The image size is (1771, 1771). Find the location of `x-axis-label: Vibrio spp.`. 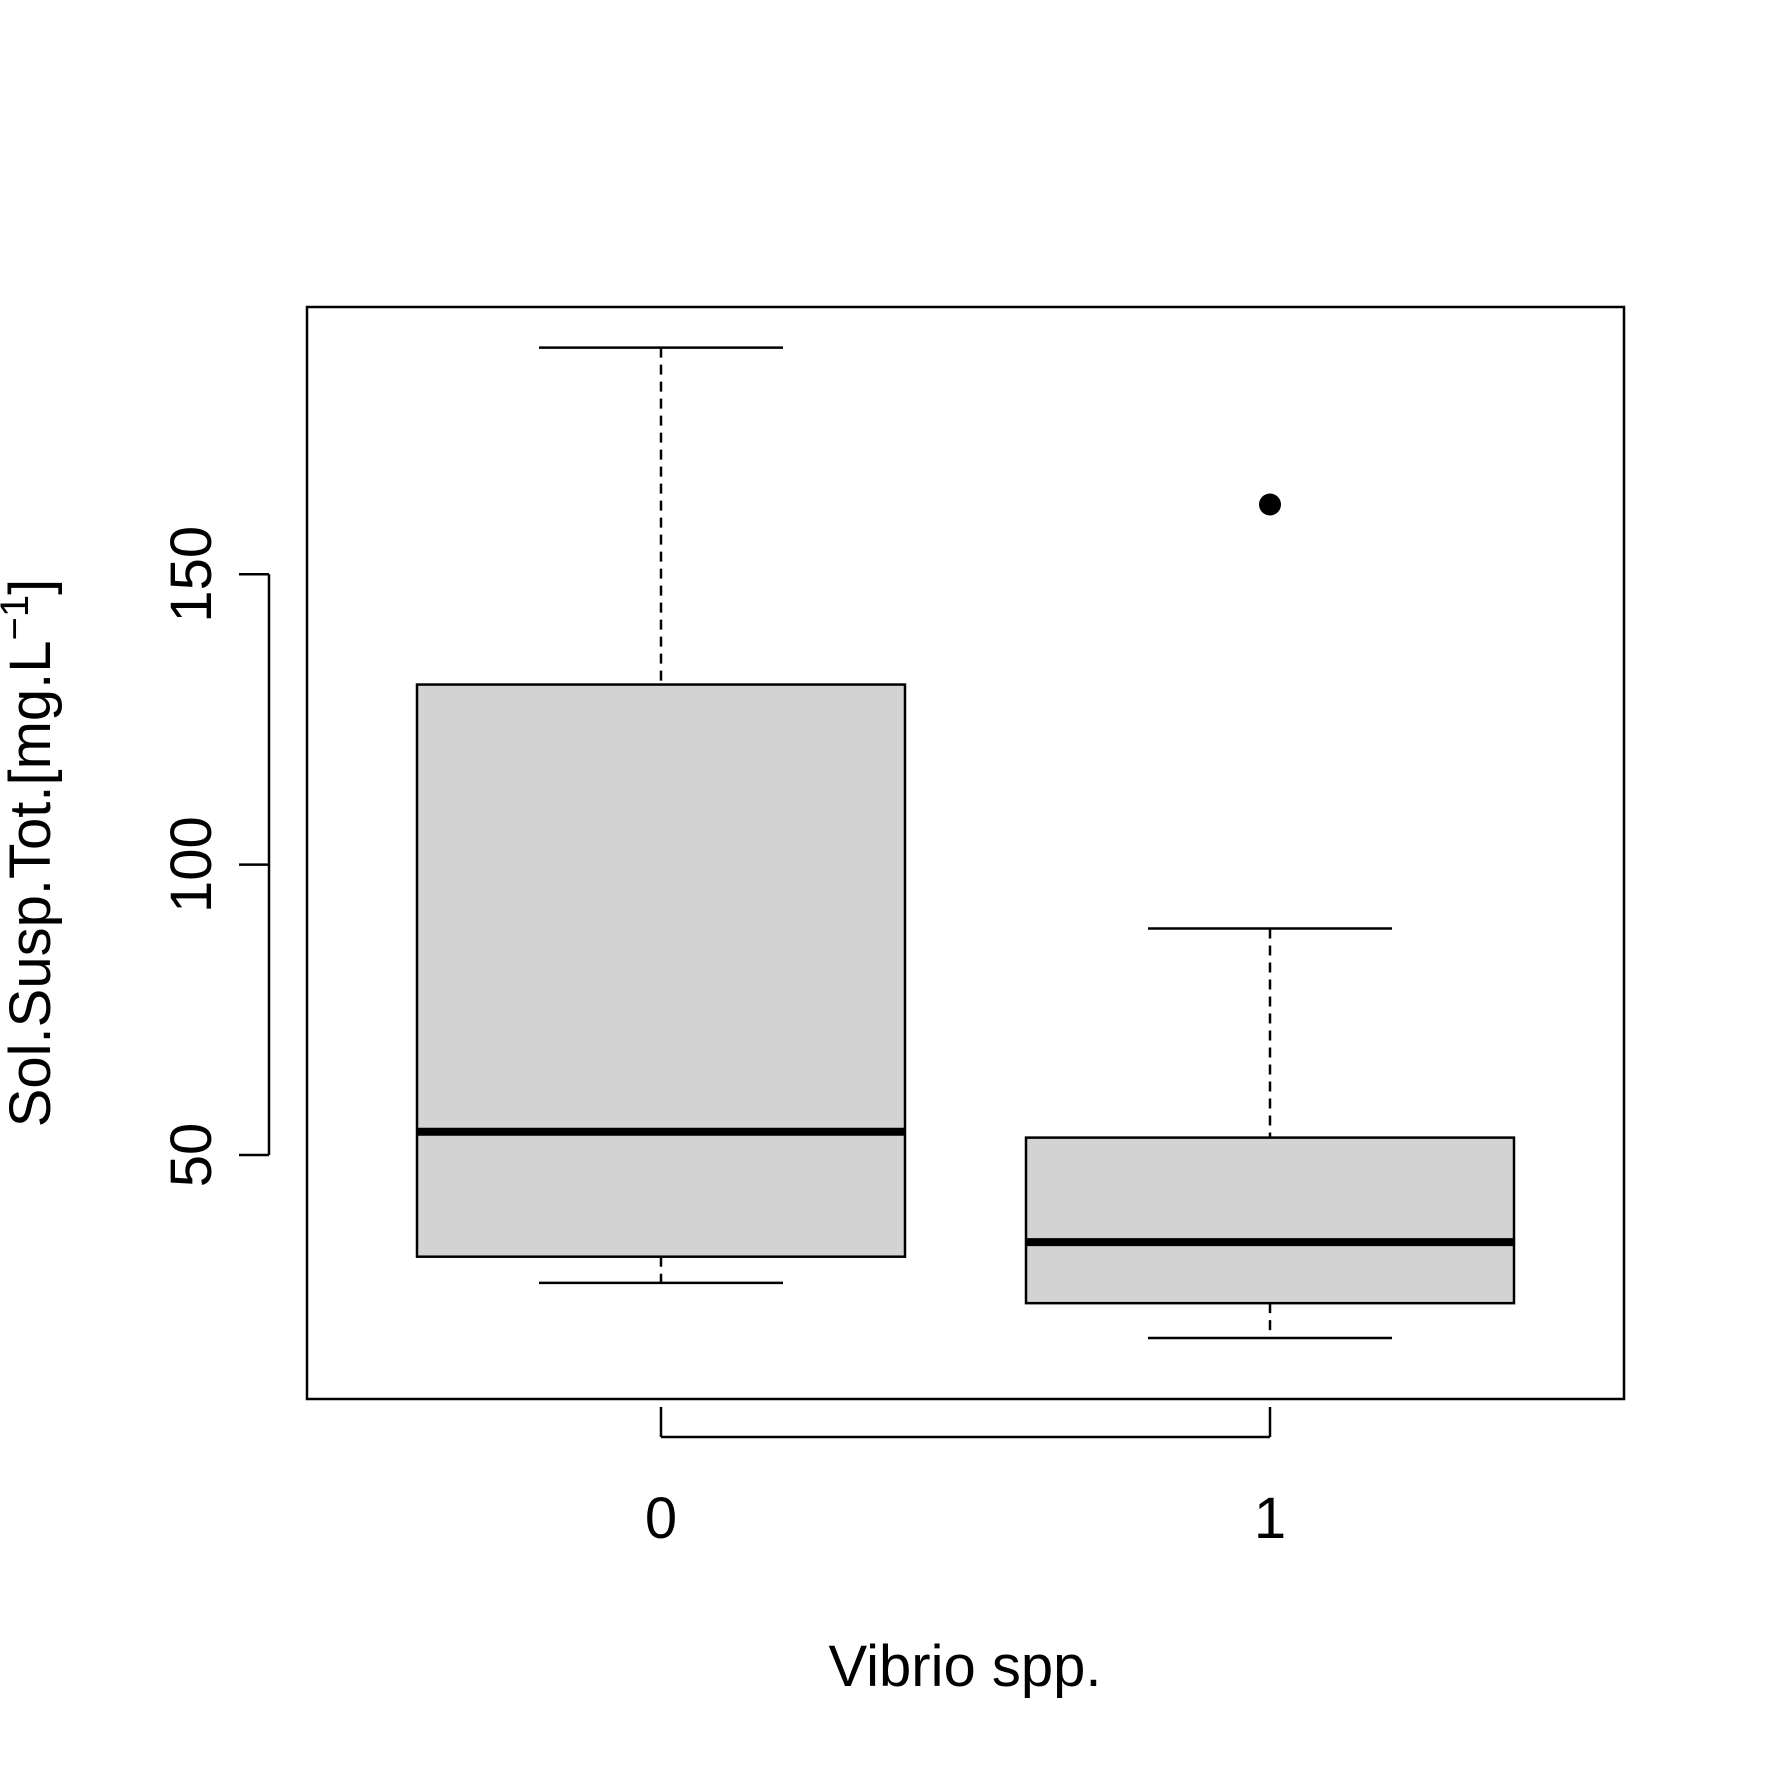

x-axis-label: Vibrio spp. is located at coordinates (965, 1666).